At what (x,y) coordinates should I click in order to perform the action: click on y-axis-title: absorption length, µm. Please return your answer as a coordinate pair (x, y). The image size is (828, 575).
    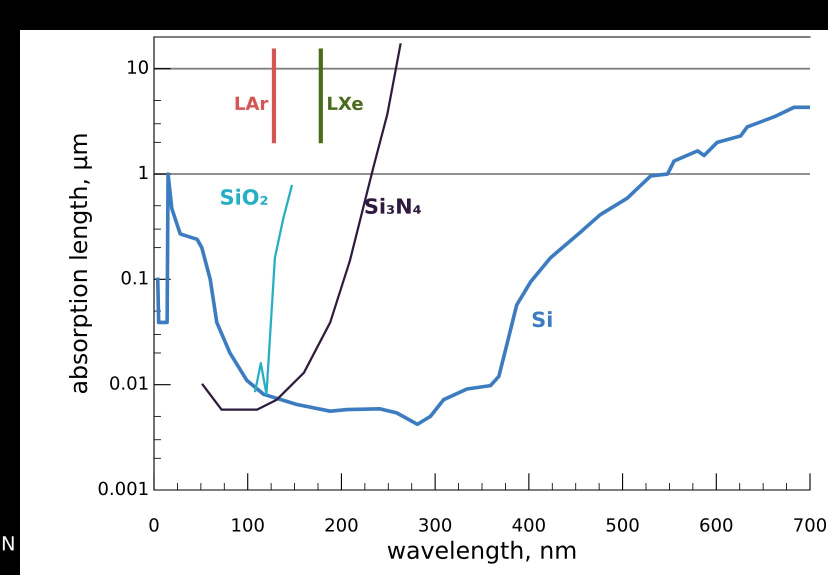
    Looking at the image, I should click on (80, 264).